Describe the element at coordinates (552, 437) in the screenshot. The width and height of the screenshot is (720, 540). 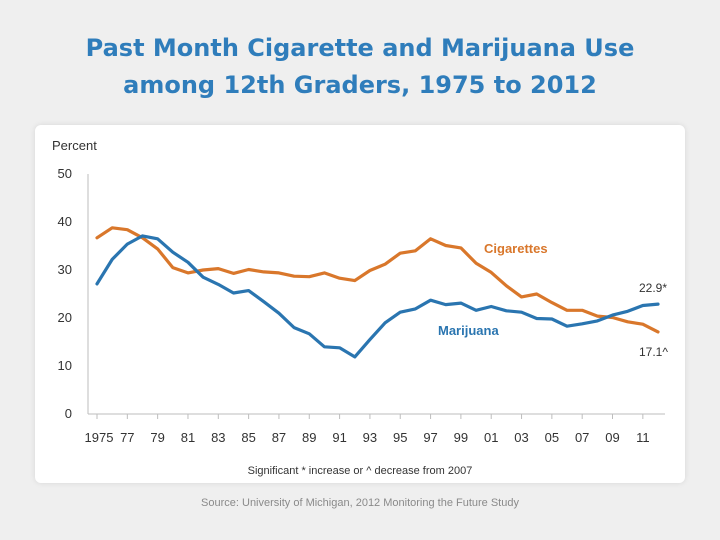
I see `x-tick-label: 05` at that location.